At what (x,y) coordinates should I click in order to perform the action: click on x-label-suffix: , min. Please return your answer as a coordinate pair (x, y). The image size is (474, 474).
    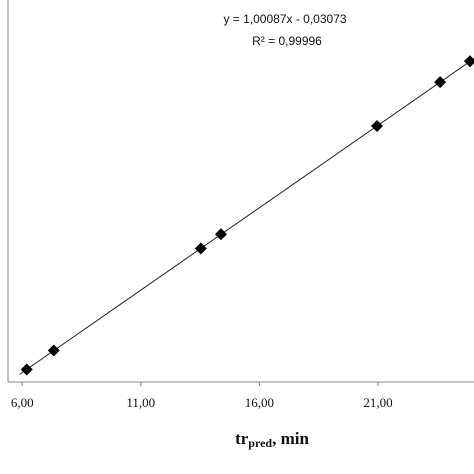
    Looking at the image, I should click on (290, 438).